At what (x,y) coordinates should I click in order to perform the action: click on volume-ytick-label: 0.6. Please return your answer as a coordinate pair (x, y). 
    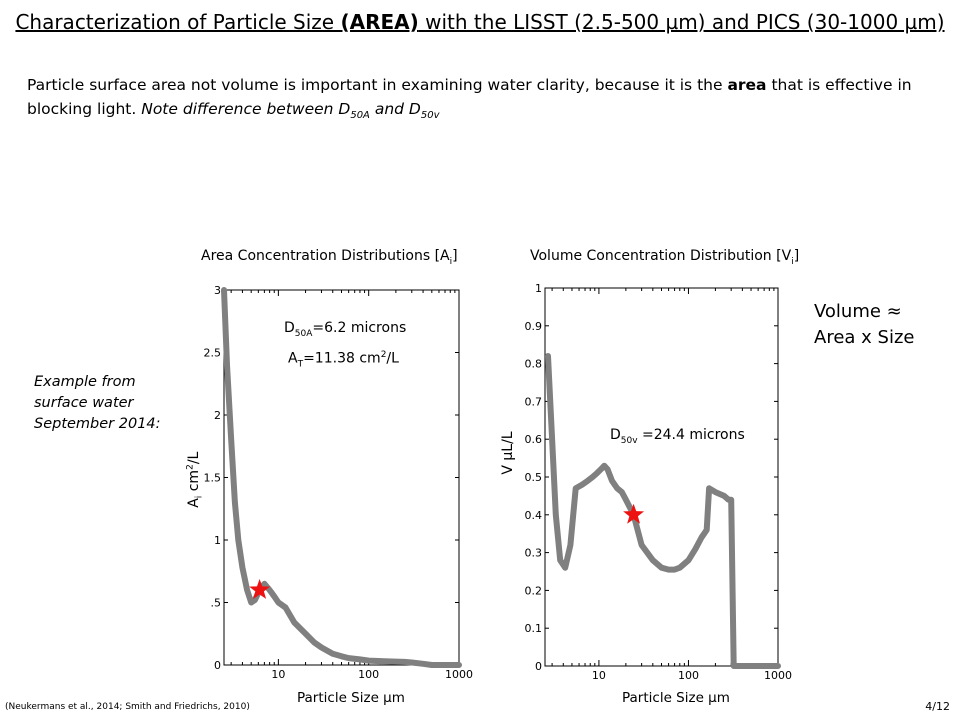
    Looking at the image, I should click on (534, 439).